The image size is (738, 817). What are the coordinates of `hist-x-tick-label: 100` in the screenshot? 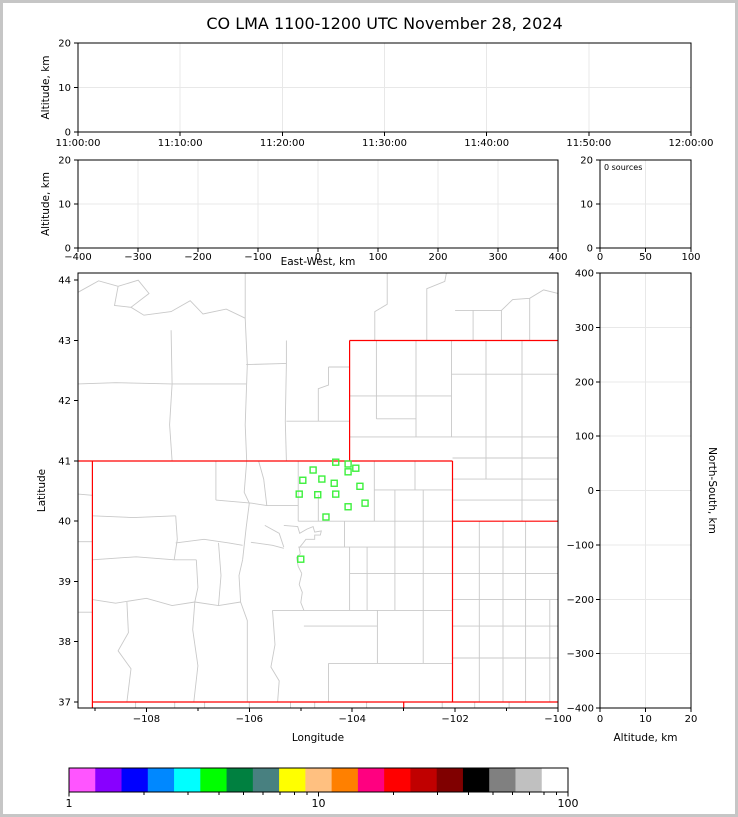 It's located at (690, 257).